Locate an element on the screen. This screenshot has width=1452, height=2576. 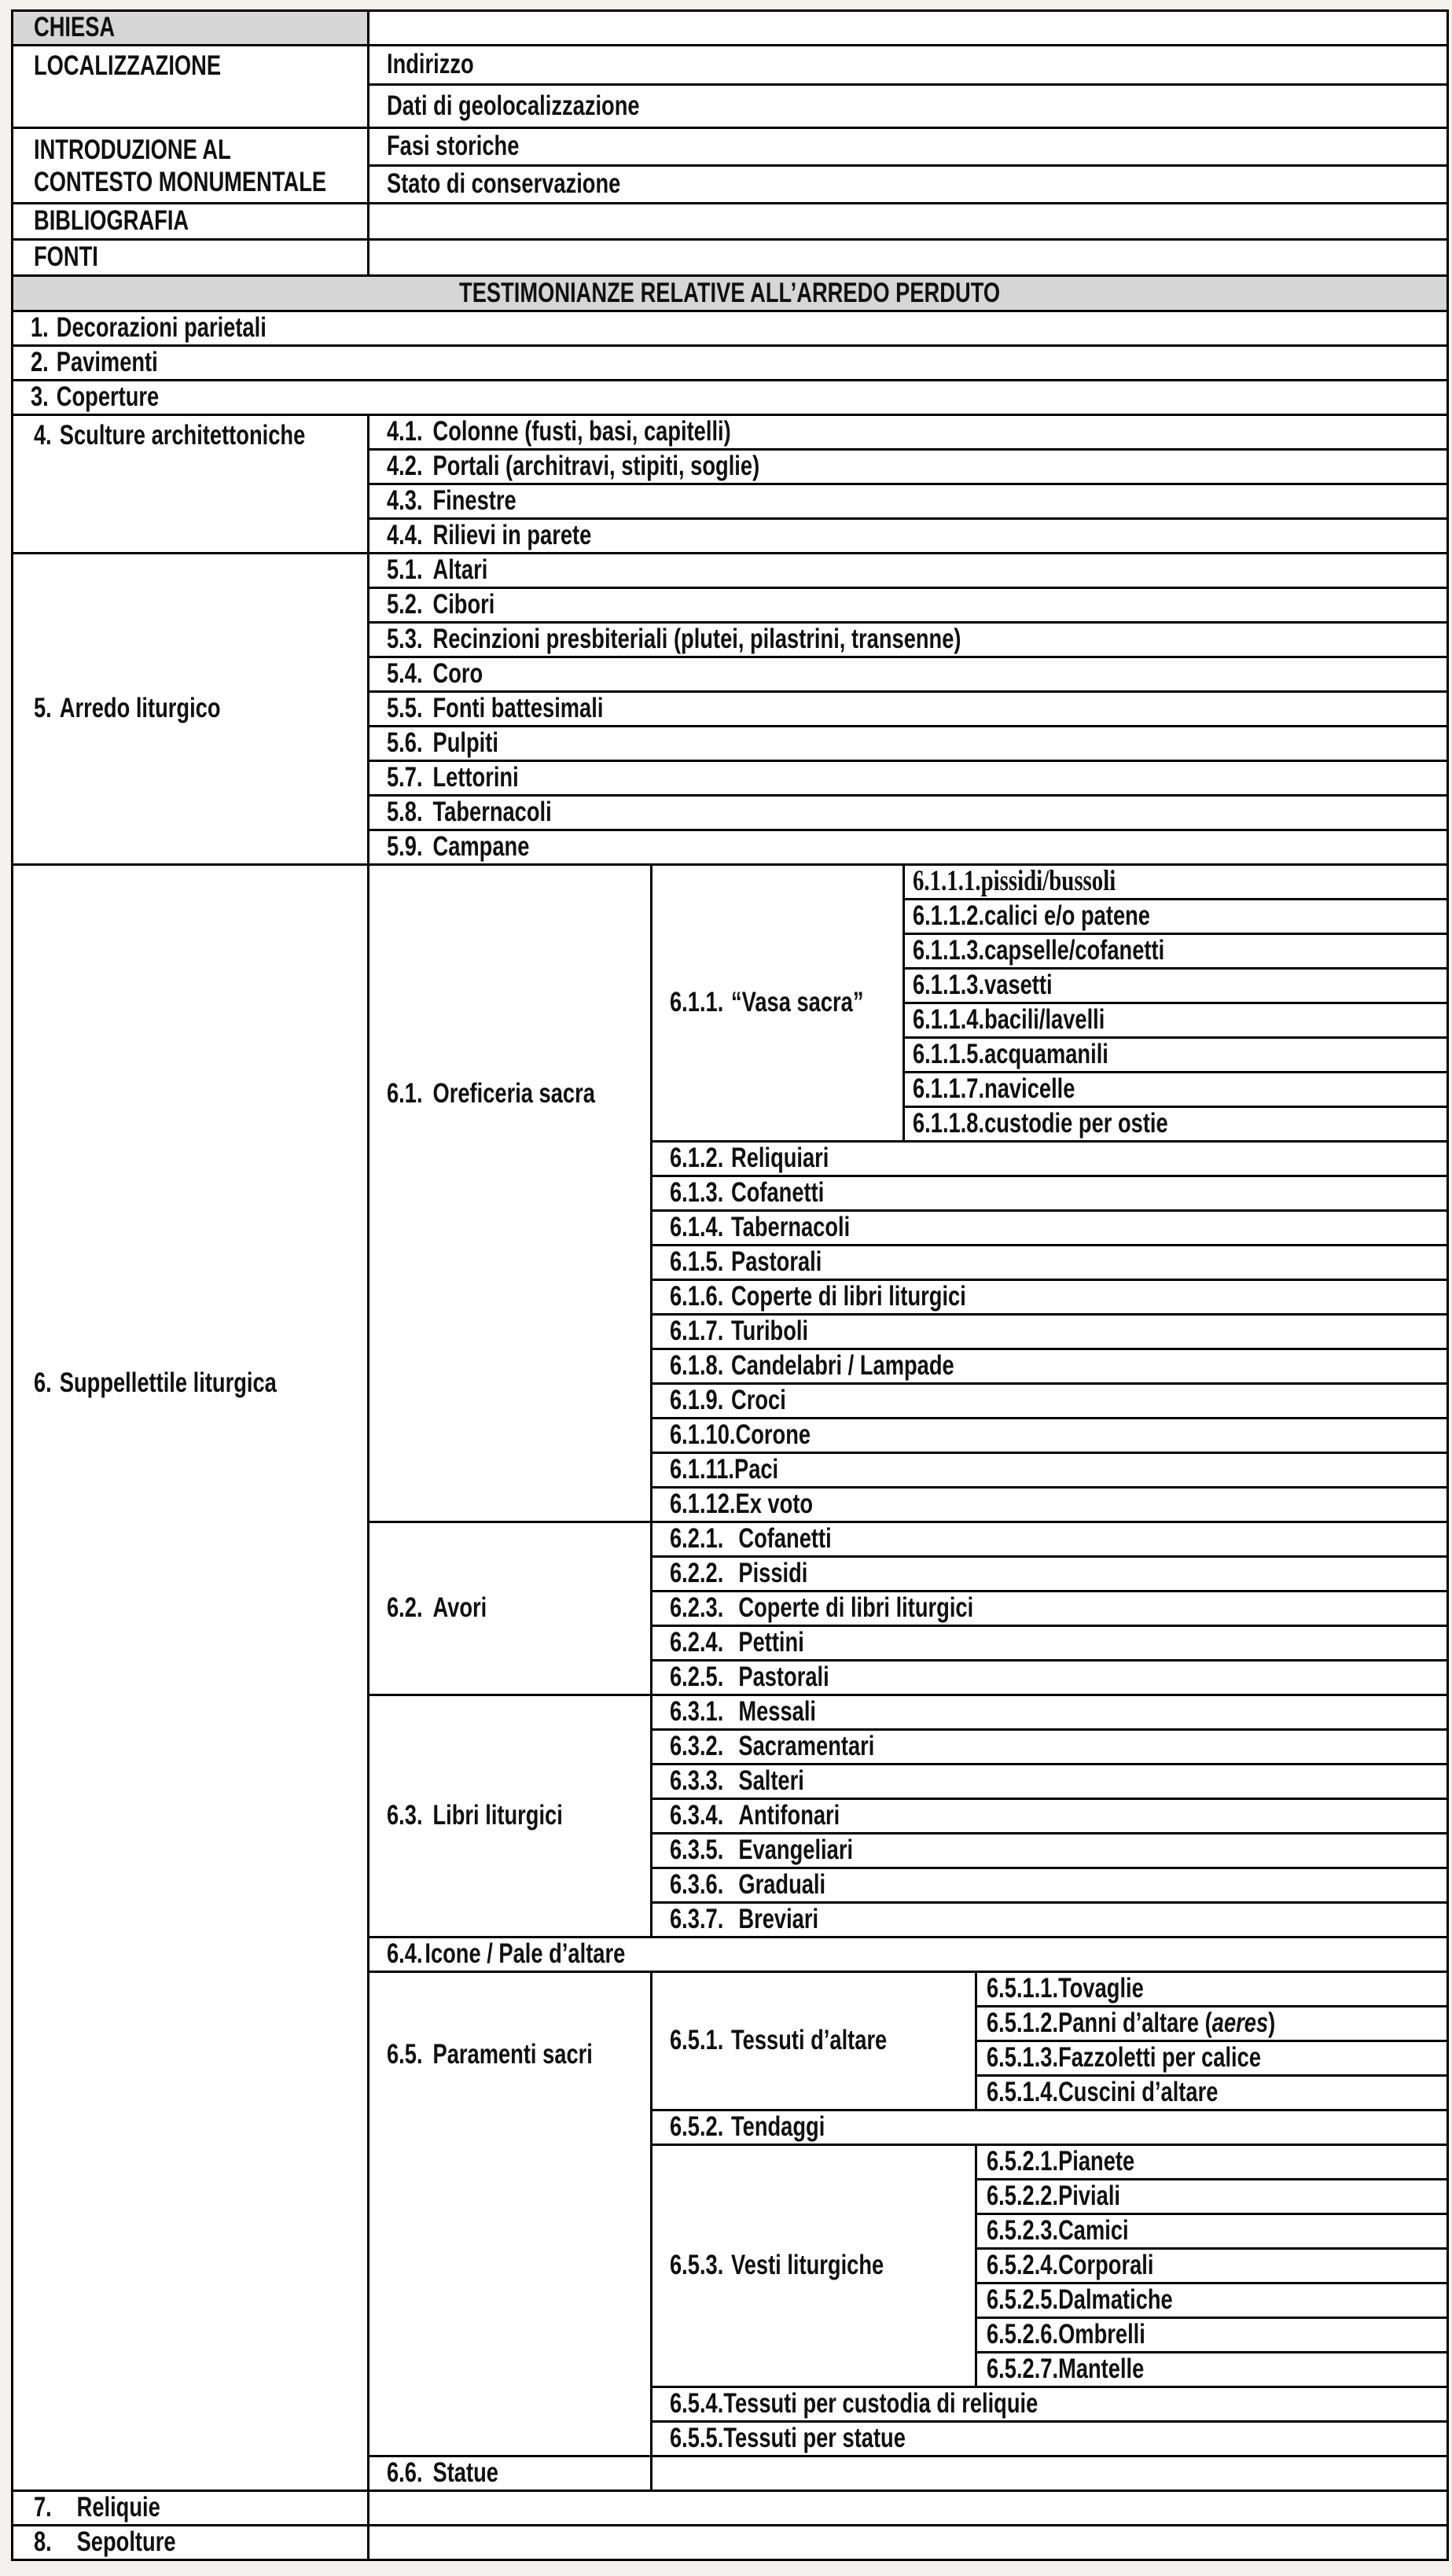
cell-item: 5.6. Pulpiti is located at coordinates (908, 744).